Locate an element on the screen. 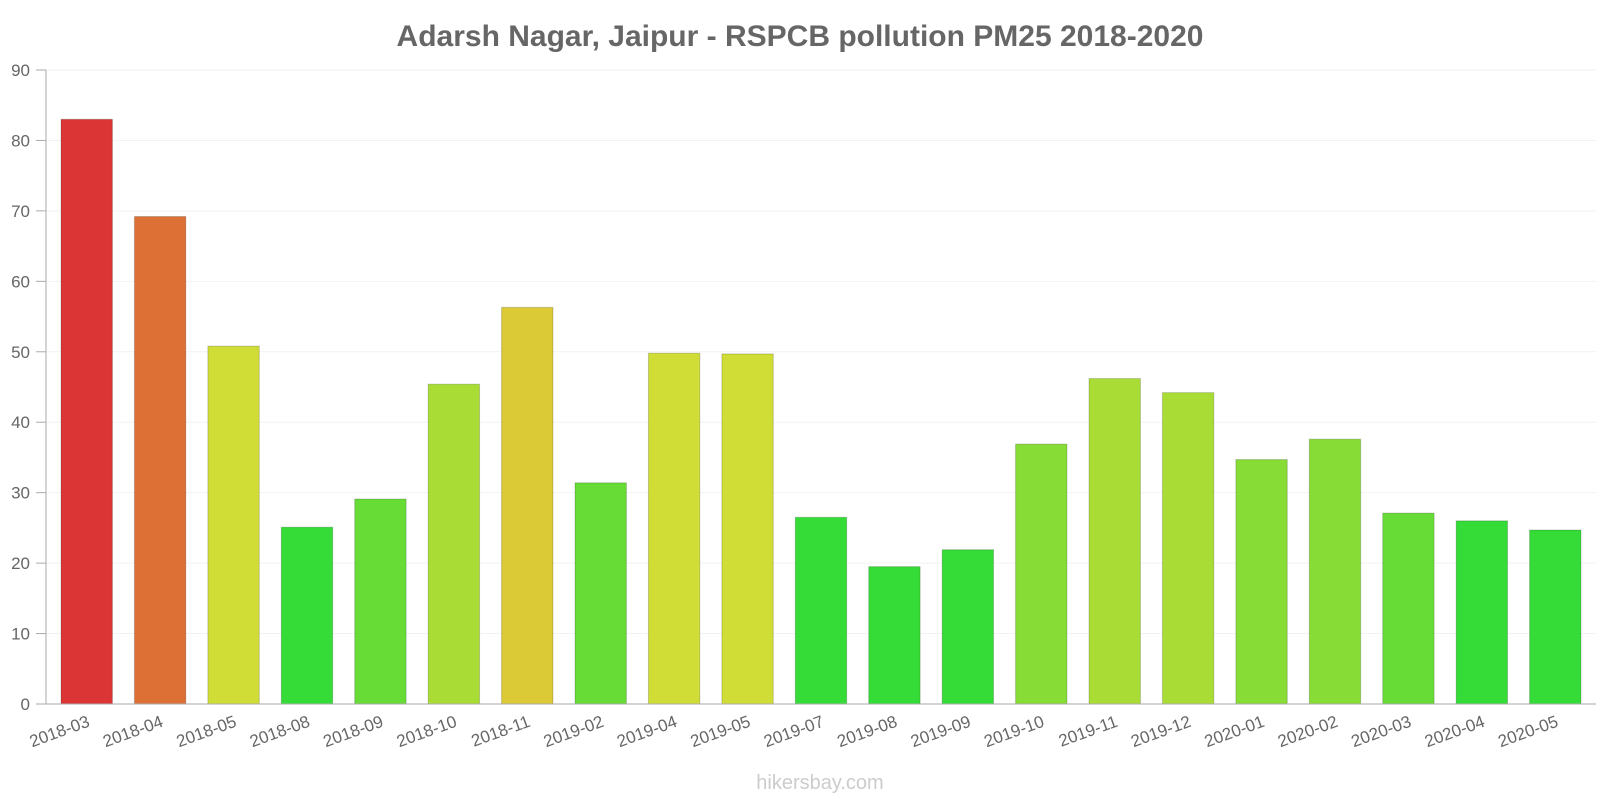  x-tick-label: 2019-07 is located at coordinates (793, 731).